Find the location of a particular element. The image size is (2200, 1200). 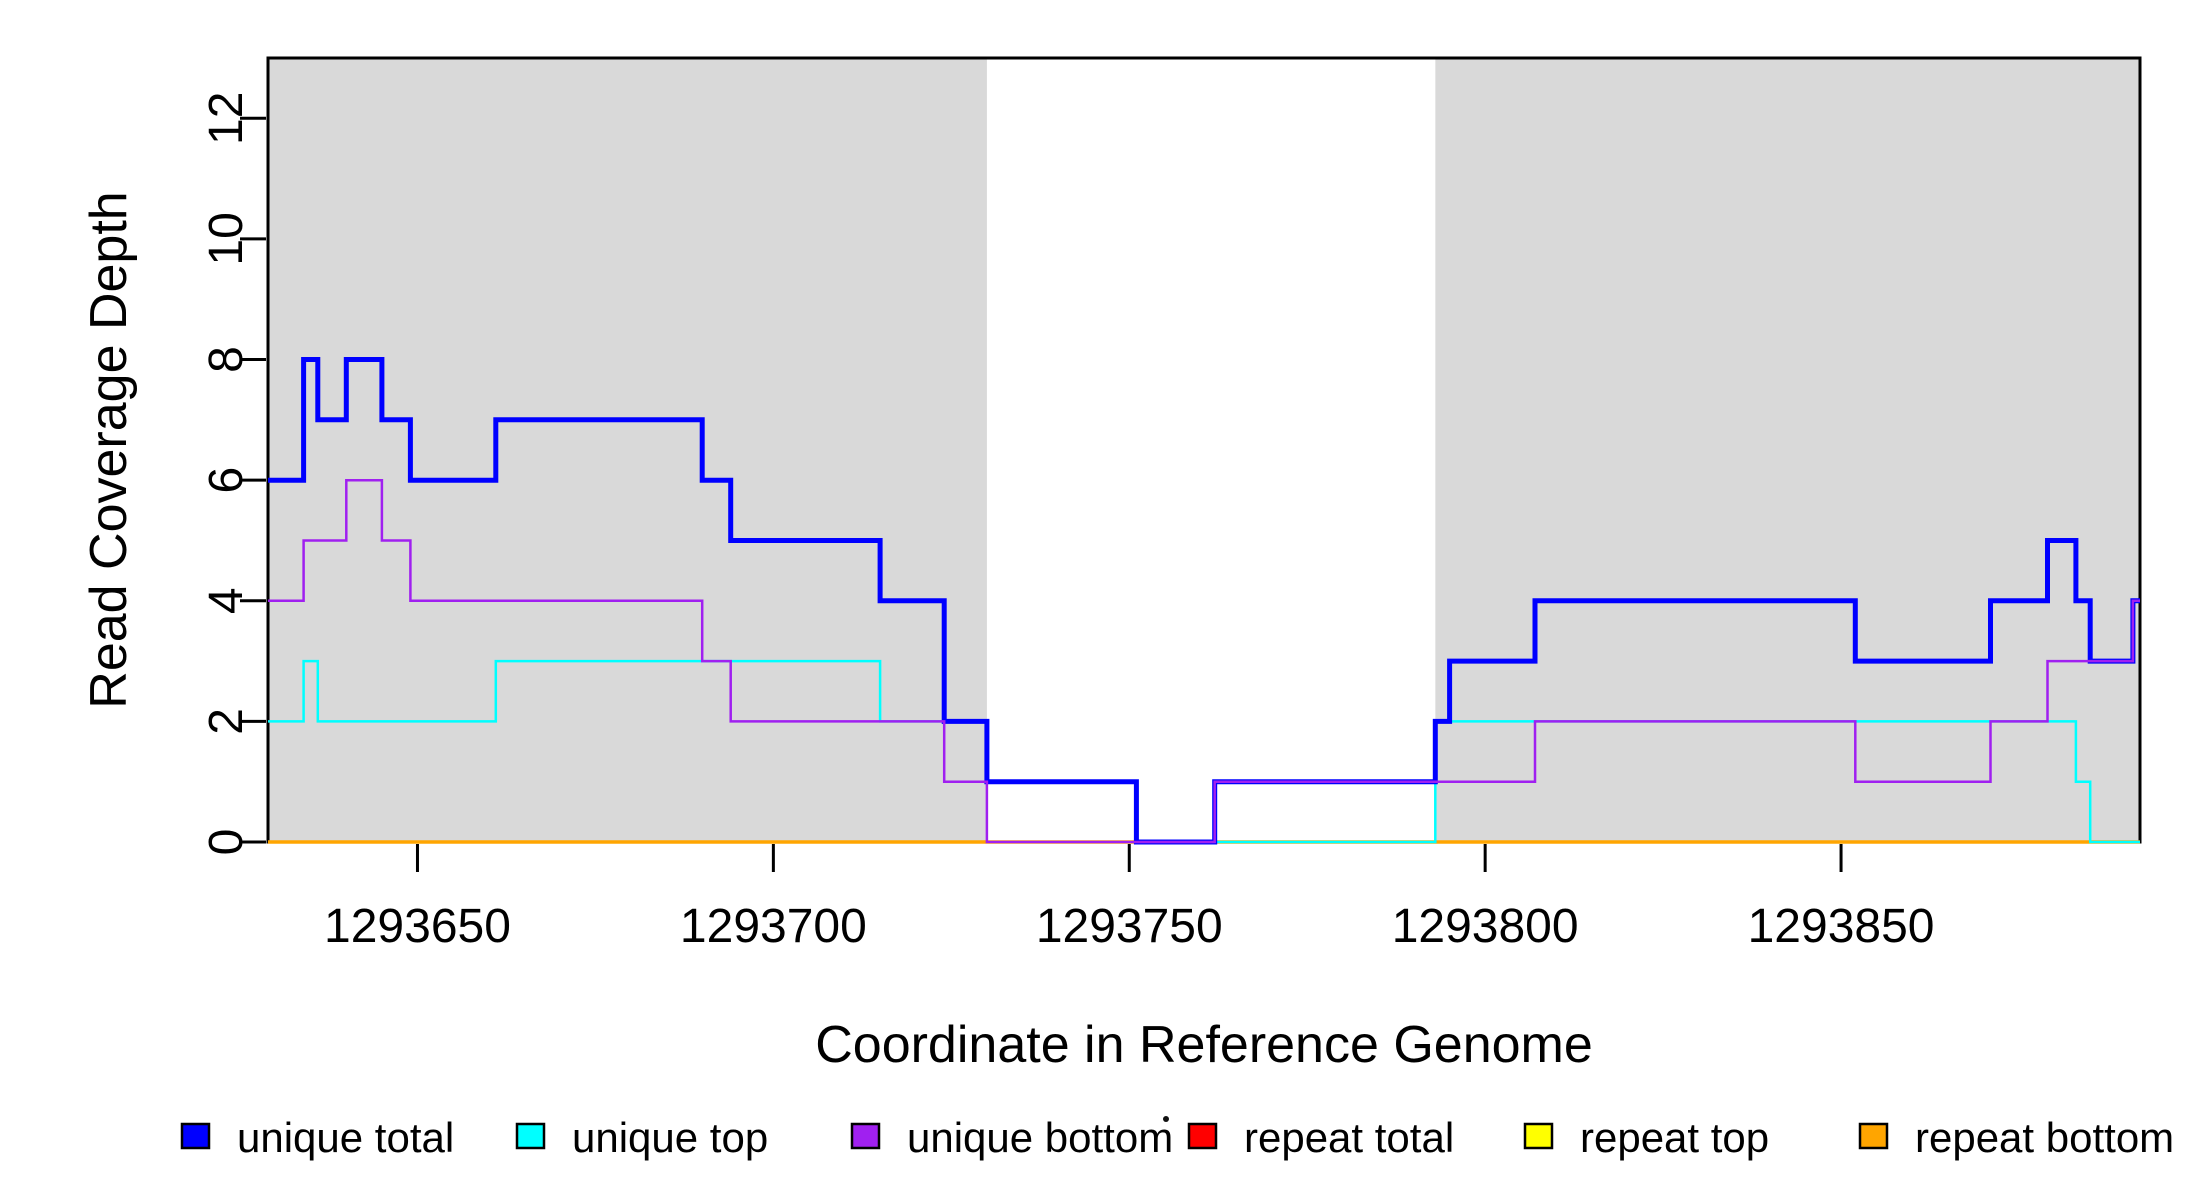

legend-item-repeat-top: repeat top is located at coordinates (1646, 1137).